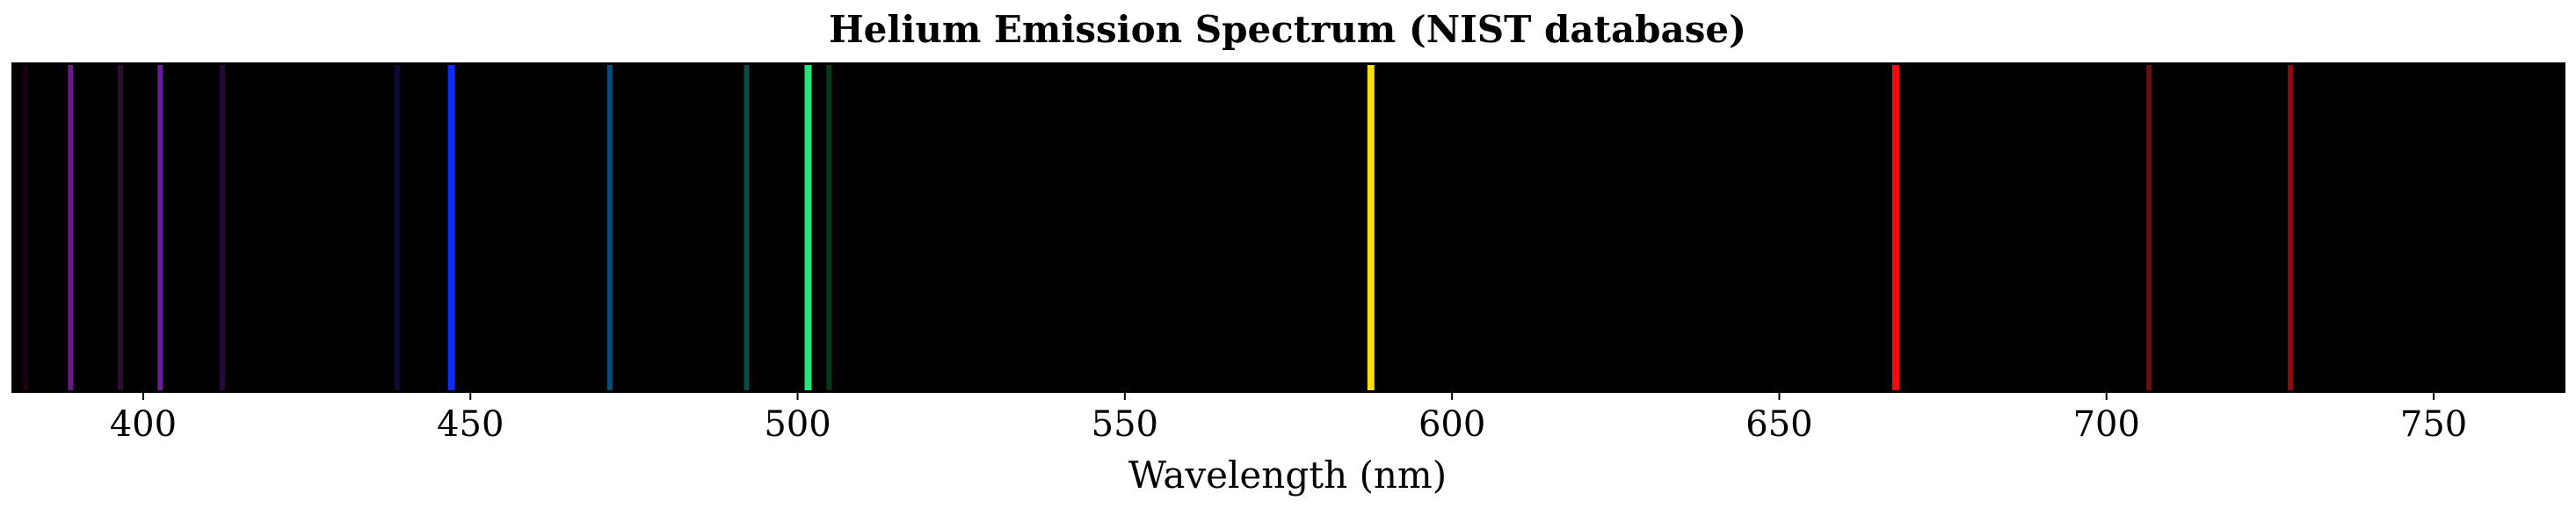  Describe the element at coordinates (797, 424) in the screenshot. I see `x-tick-label-2: 500` at that location.